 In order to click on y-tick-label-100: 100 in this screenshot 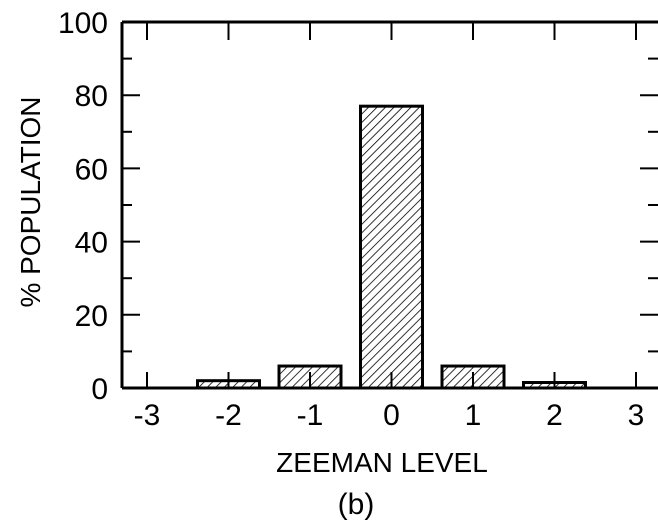, I will do `click(83, 23)`.